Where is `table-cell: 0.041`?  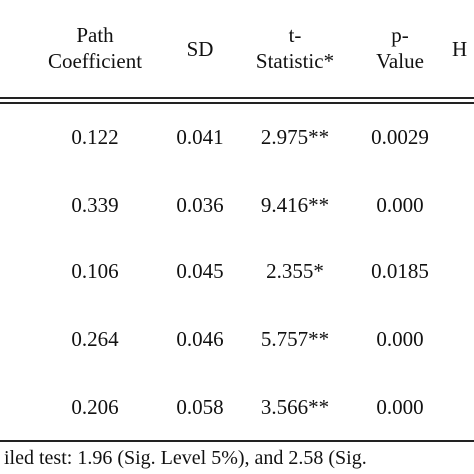 table-cell: 0.041 is located at coordinates (200, 137).